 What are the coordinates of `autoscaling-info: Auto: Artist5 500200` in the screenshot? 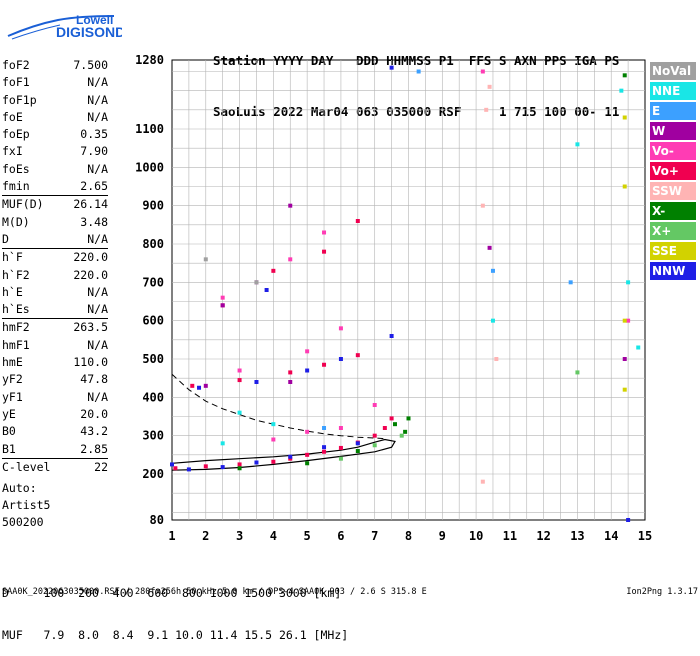 It's located at (26, 505).